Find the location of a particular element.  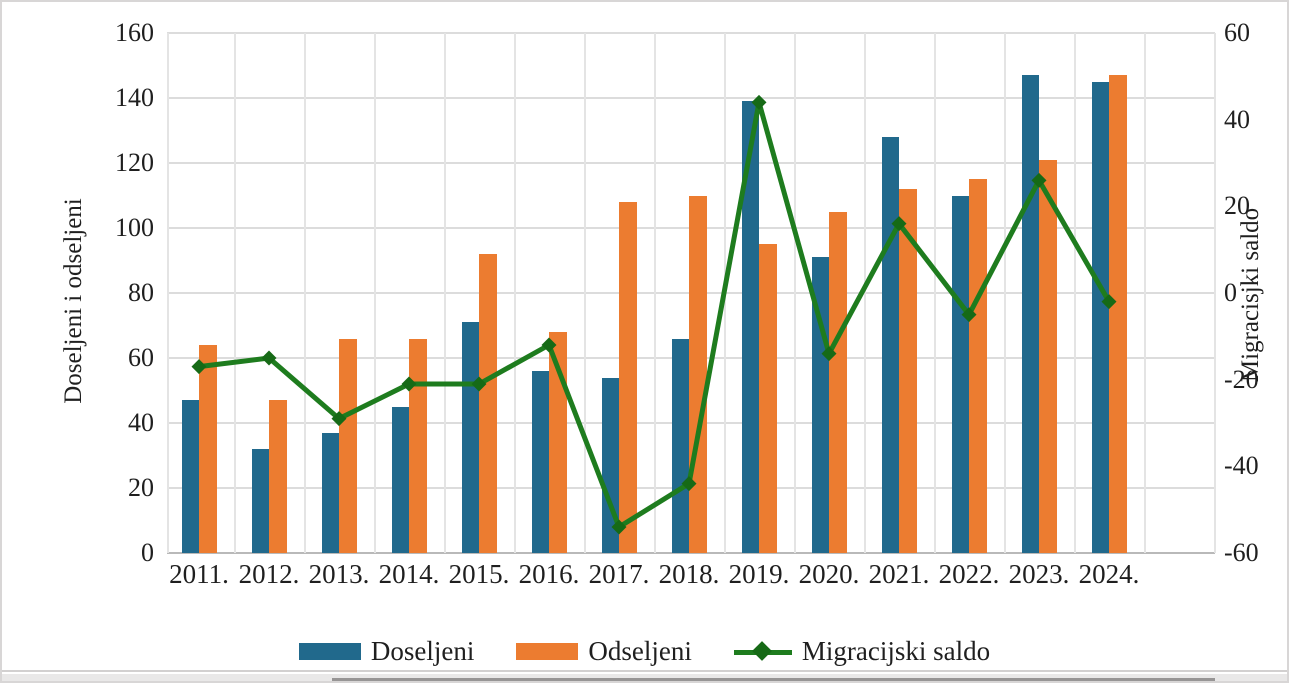

left-axis-tick: 100 is located at coordinates (134, 227).